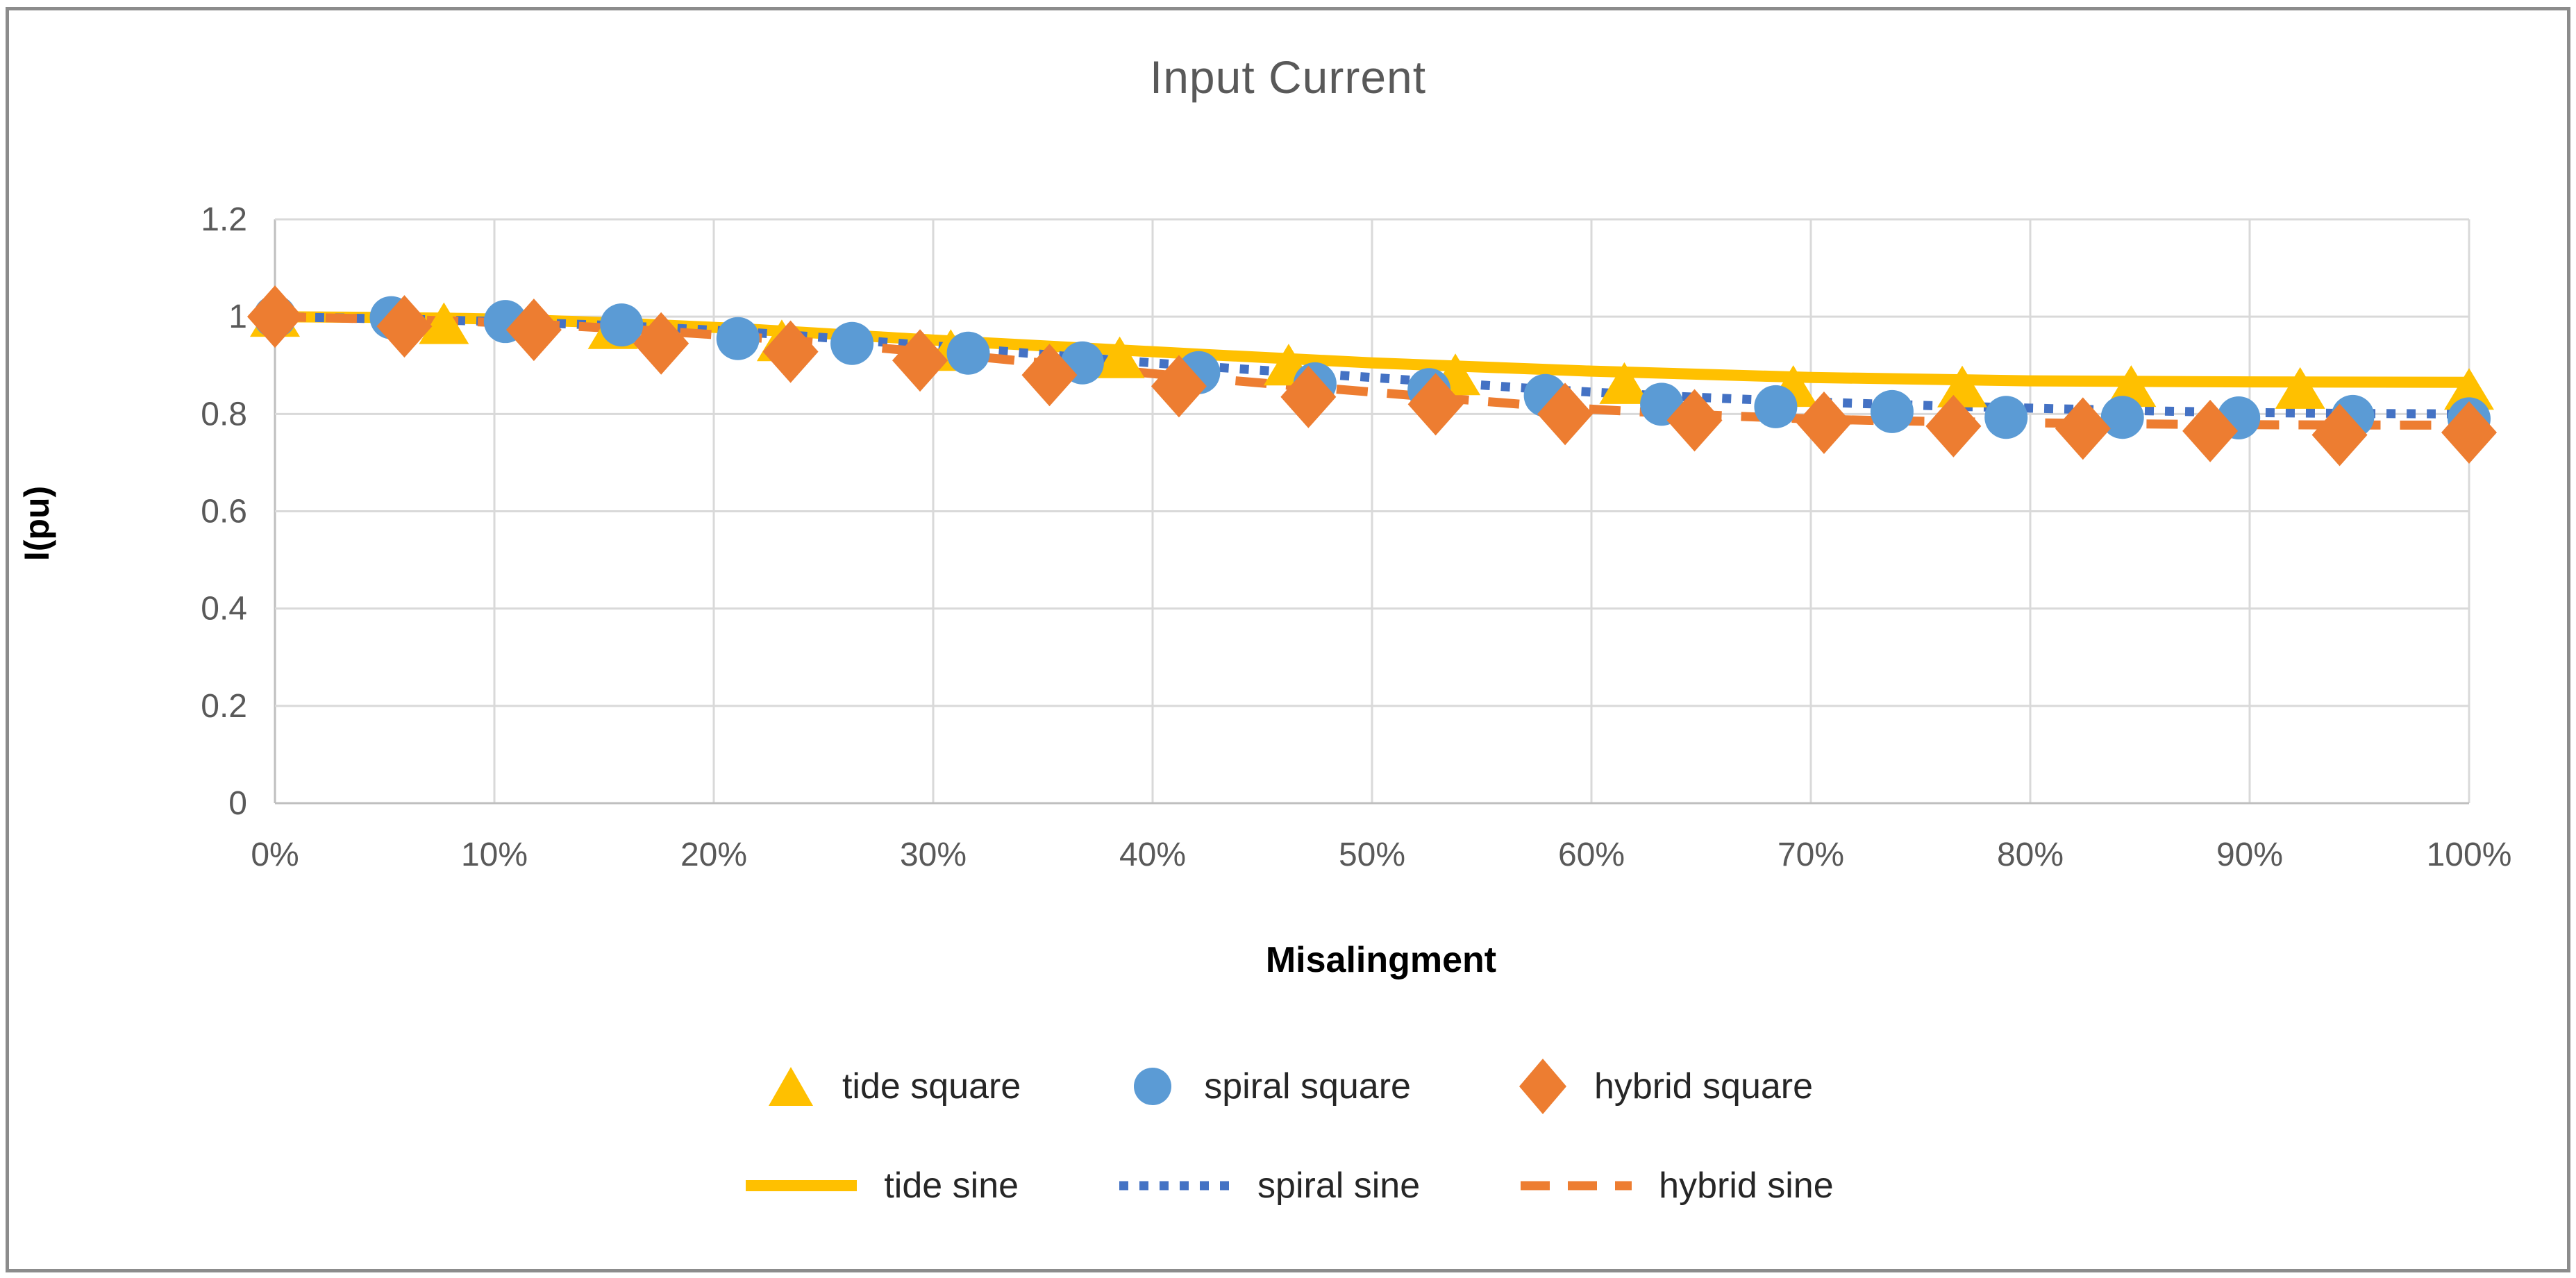 The image size is (2576, 1278). Describe the element at coordinates (1811, 854) in the screenshot. I see `x-tick-label: 70%` at that location.